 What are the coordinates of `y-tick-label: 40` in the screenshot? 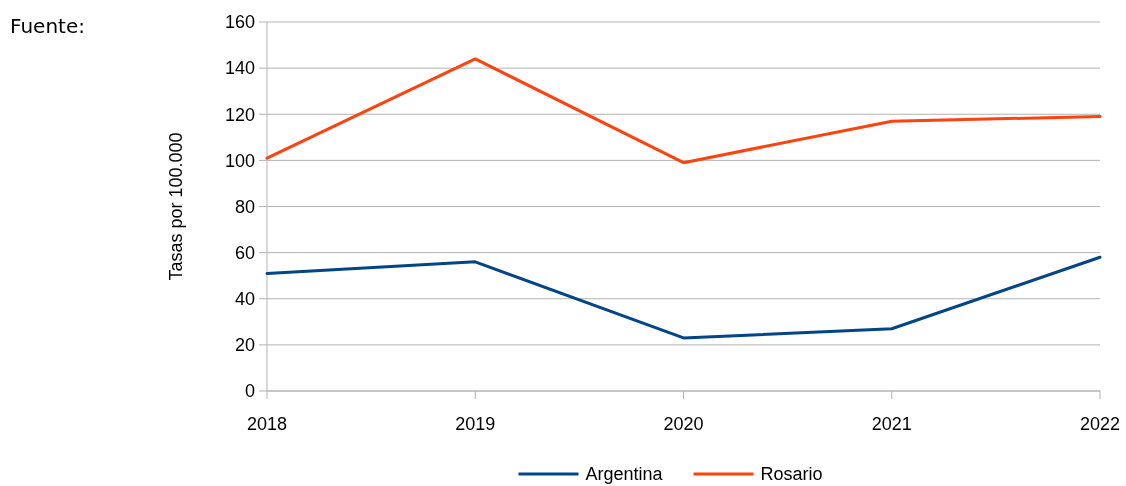 It's located at (244, 299).